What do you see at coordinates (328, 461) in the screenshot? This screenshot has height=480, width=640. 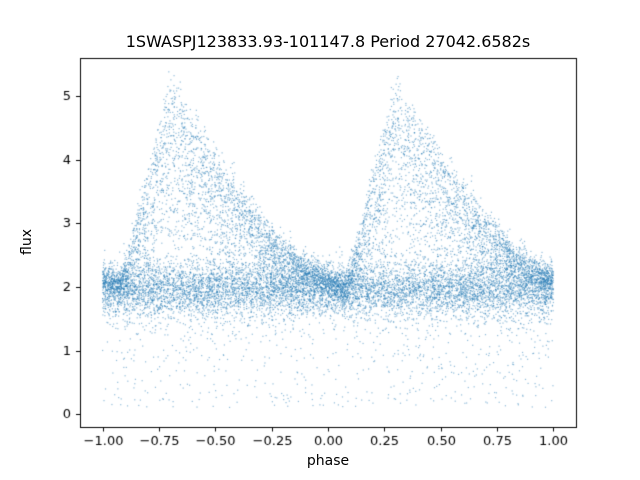 I see `x-axis-label: phase` at bounding box center [328, 461].